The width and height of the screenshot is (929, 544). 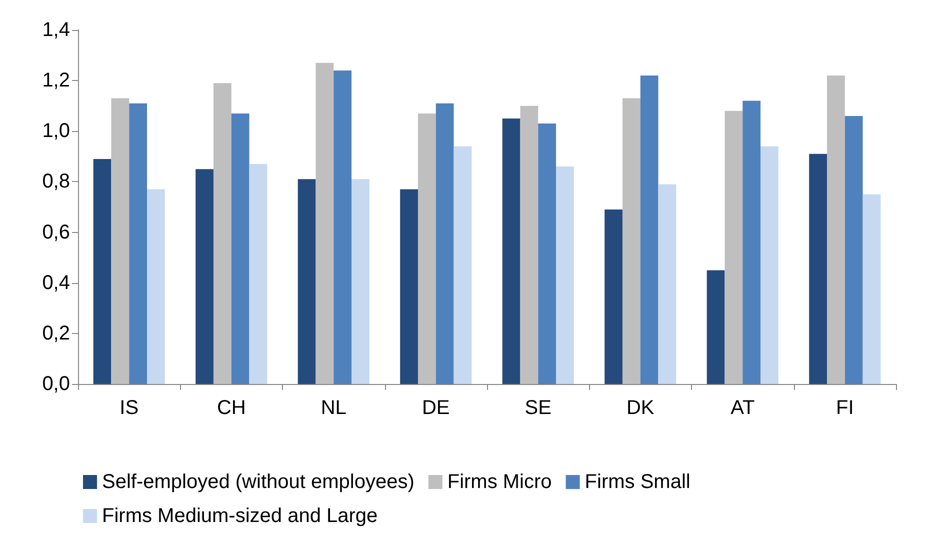 I want to click on x-tick-label: NL, so click(x=333, y=408).